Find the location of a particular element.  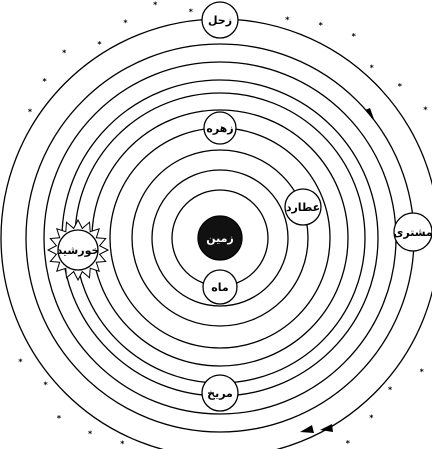

body-label: عطارد is located at coordinates (303, 207).